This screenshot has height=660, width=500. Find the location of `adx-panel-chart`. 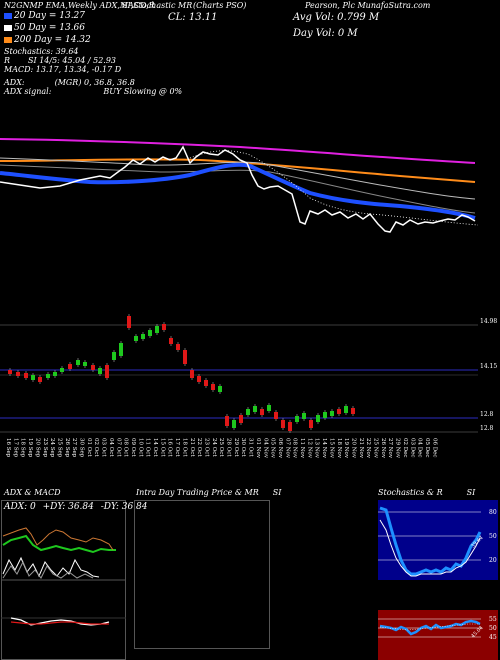

adx-panel-chart is located at coordinates (63, 576).